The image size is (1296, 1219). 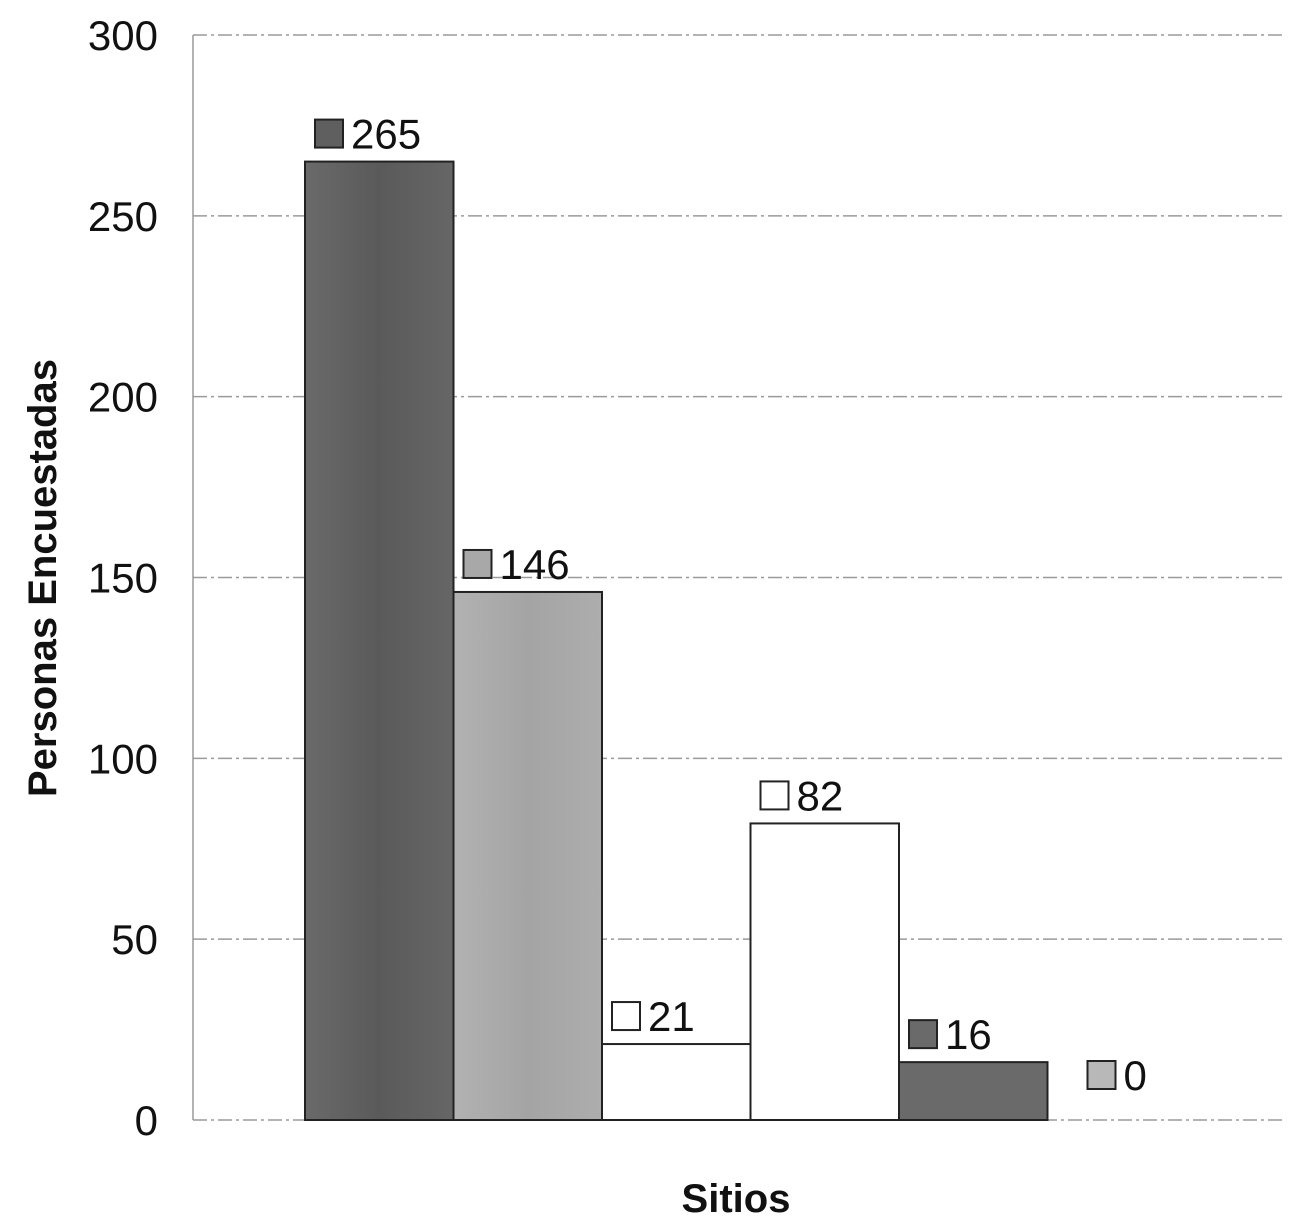 What do you see at coordinates (146, 1120) in the screenshot?
I see `y-tick-label: 0` at bounding box center [146, 1120].